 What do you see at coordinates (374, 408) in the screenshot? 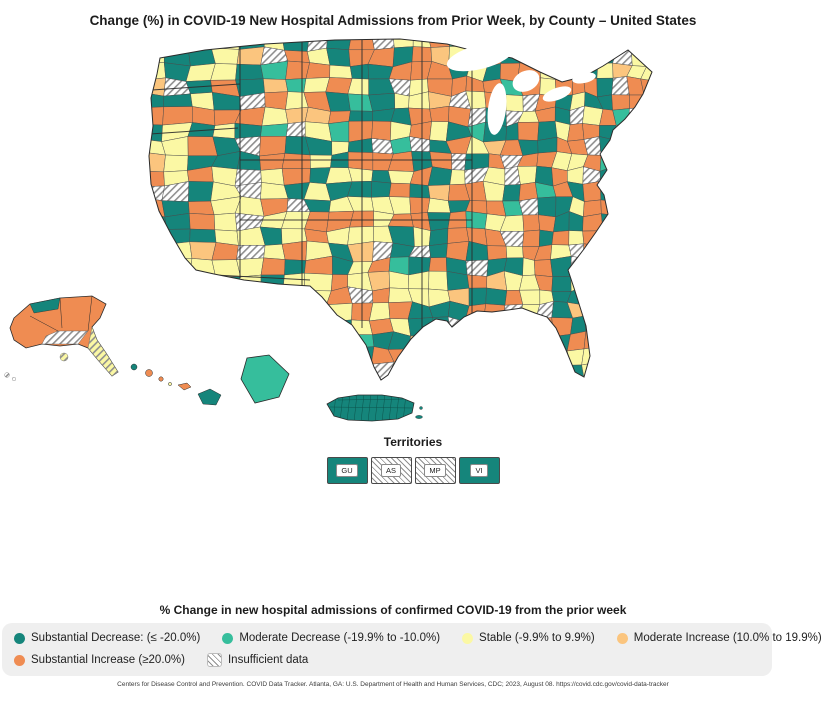
I see `puerto-rico-inset` at bounding box center [374, 408].